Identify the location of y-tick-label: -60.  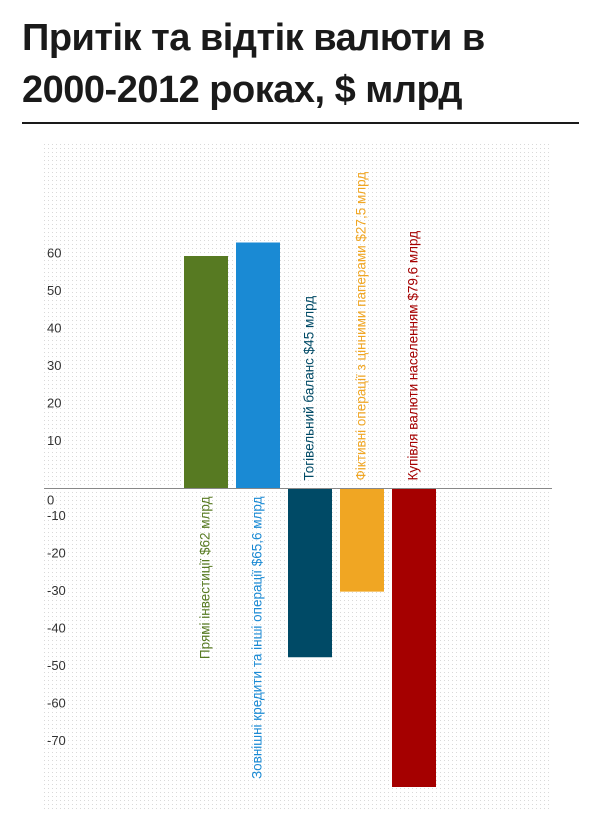
(56, 703).